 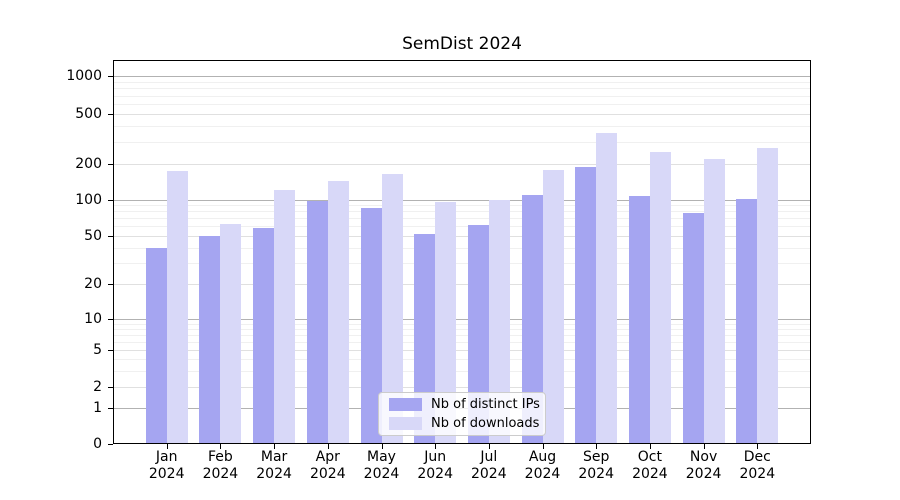 I want to click on bar-downloads-sep, so click(x=607, y=288).